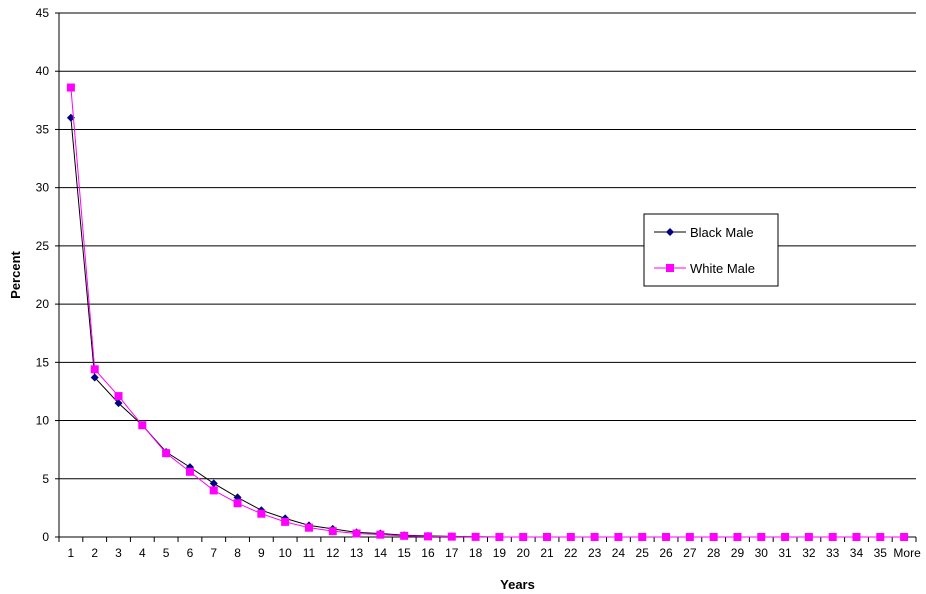  I want to click on y-tick-label: 5, so click(45, 479).